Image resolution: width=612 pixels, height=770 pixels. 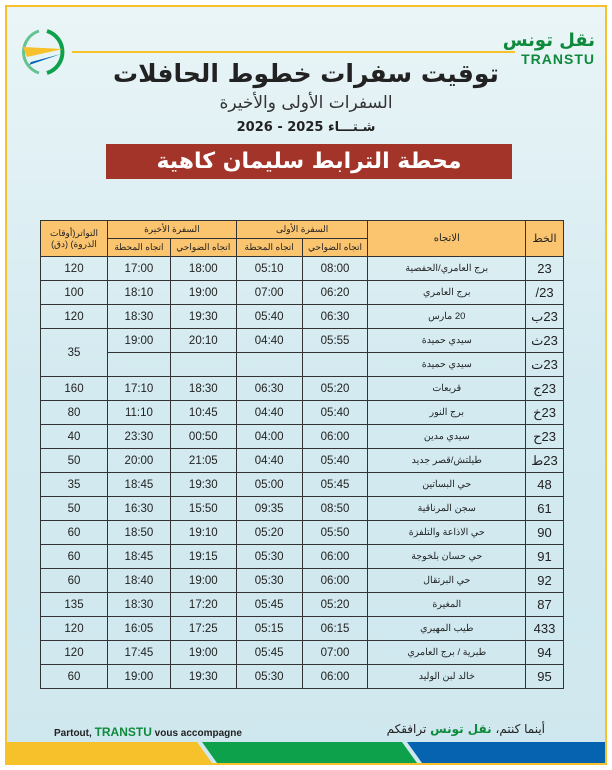 What do you see at coordinates (335, 412) in the screenshot?
I see `first-suburbs-cell: 05:40` at bounding box center [335, 412].